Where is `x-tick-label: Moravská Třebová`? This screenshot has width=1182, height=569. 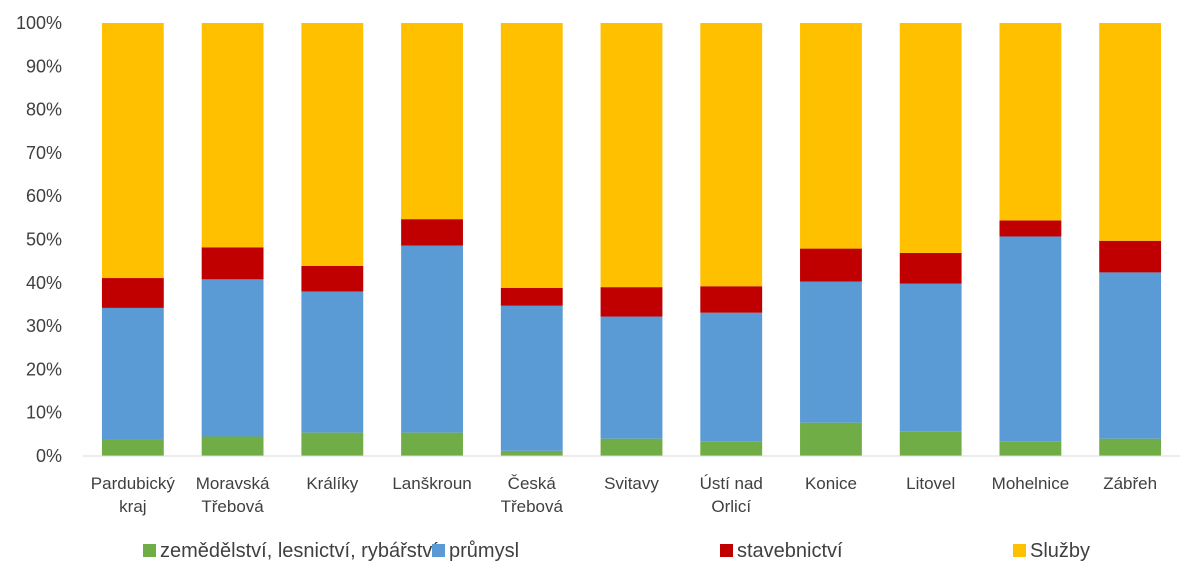 x-tick-label: Moravská Třebová is located at coordinates (233, 495).